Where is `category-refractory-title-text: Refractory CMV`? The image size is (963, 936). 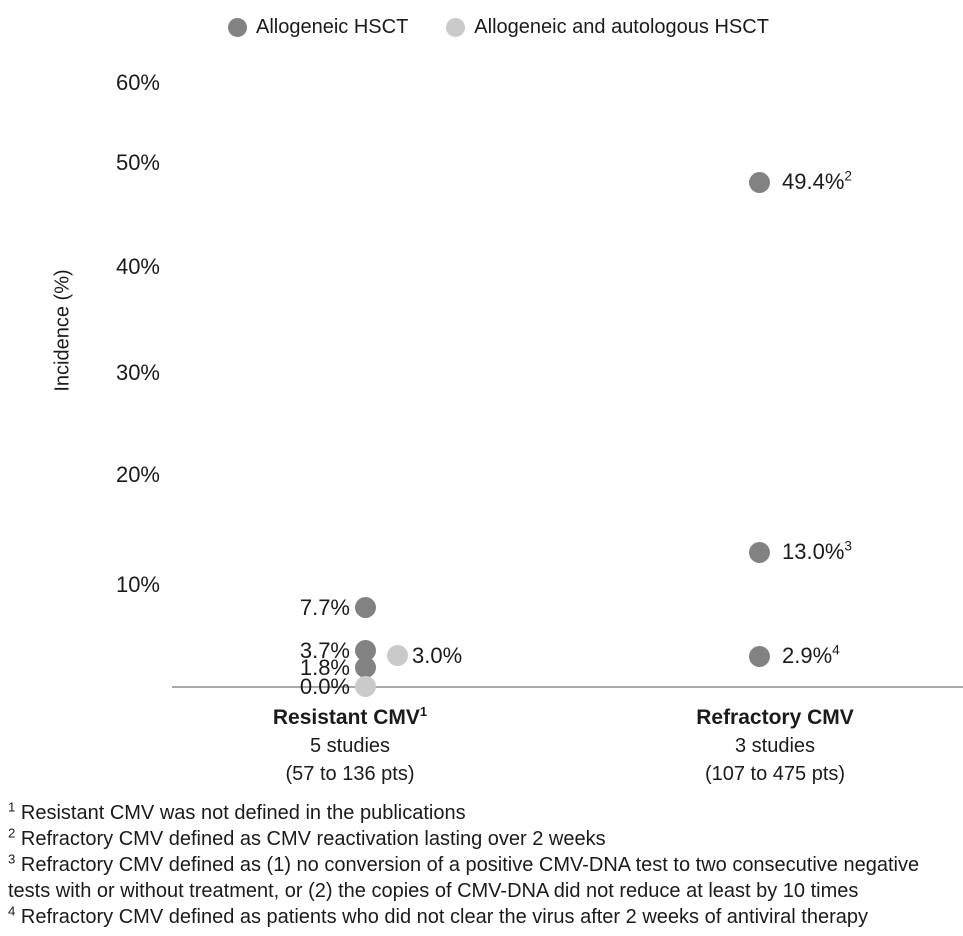 category-refractory-title-text: Refractory CMV is located at coordinates (775, 717).